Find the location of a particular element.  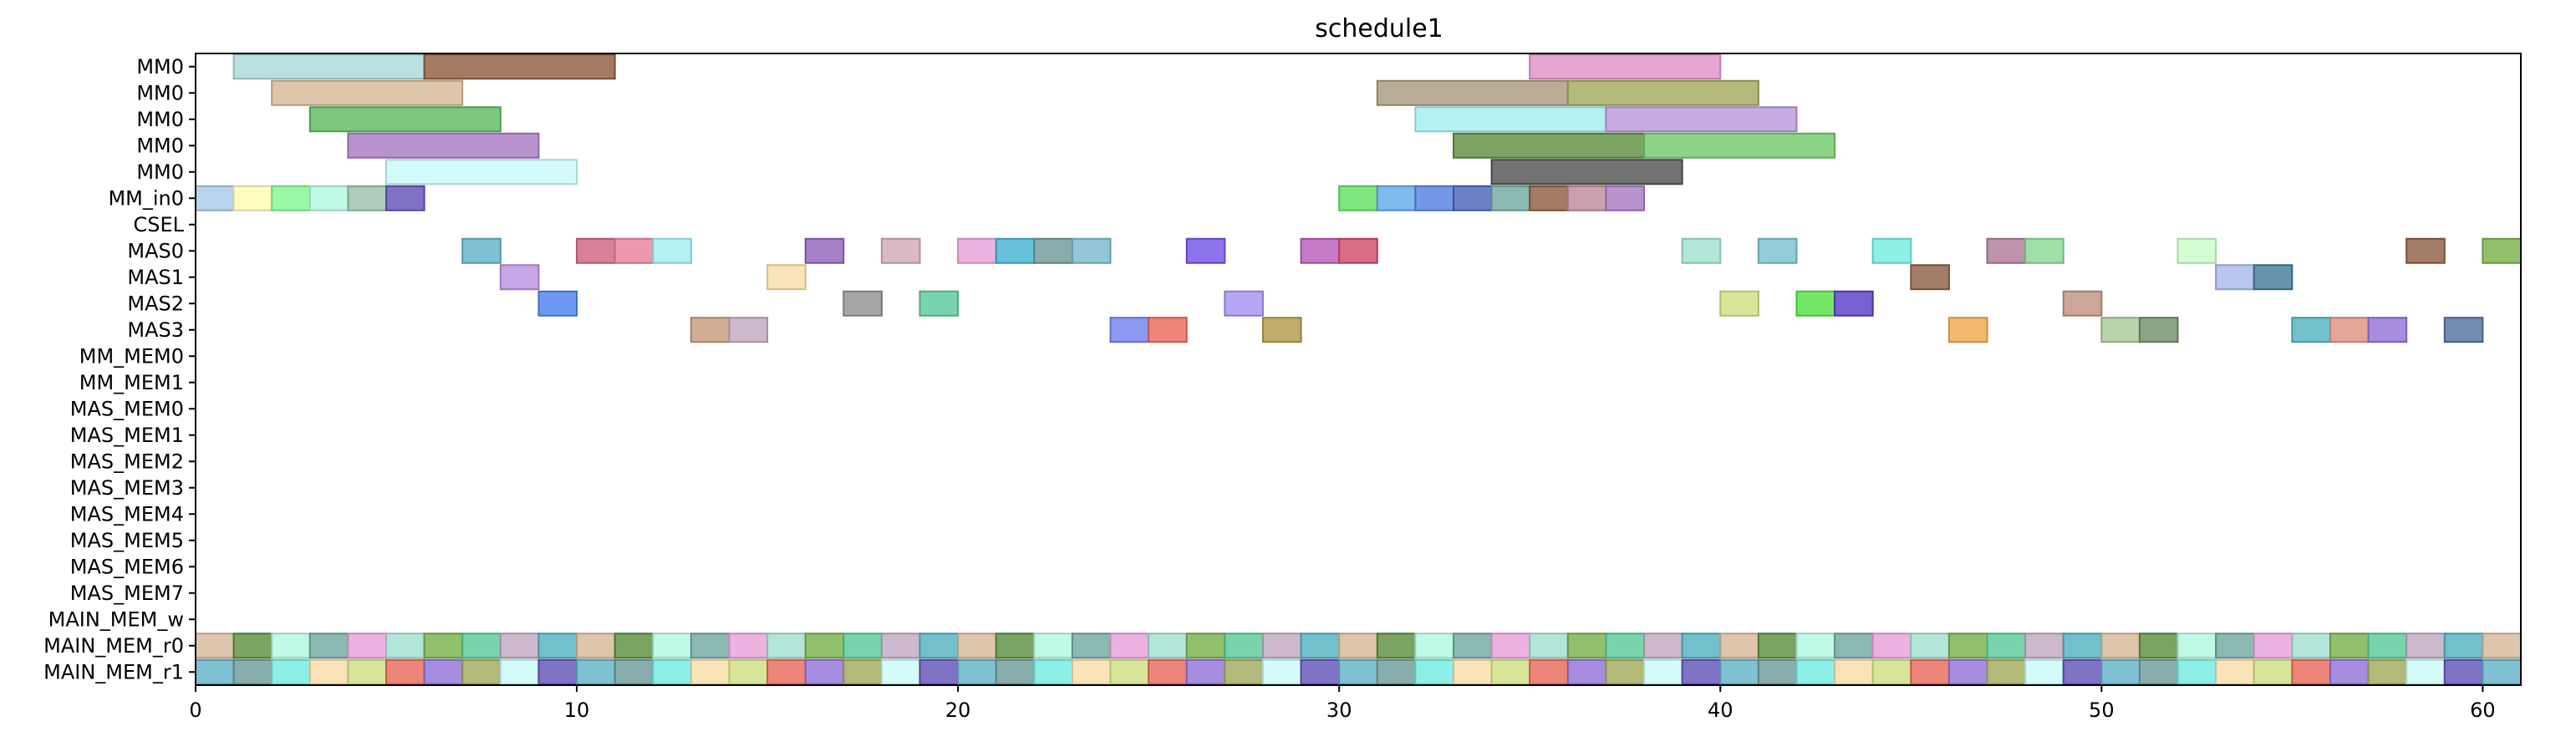

y-tick-label: MAS_MEM2 is located at coordinates (127, 462).